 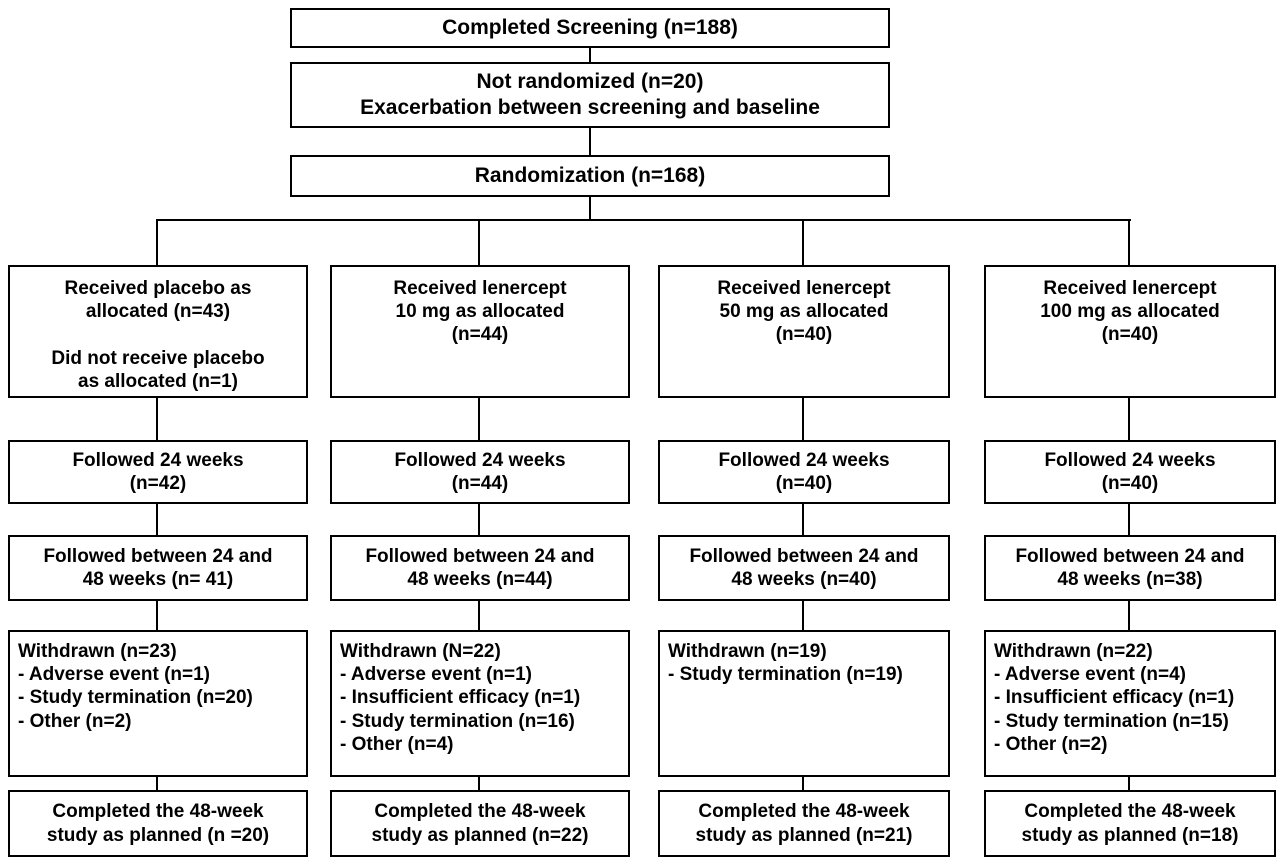 I want to click on placebo-followed-24-48-weeks-text: Followed between 24 and 48 weeks (n= 41), so click(x=158, y=567).